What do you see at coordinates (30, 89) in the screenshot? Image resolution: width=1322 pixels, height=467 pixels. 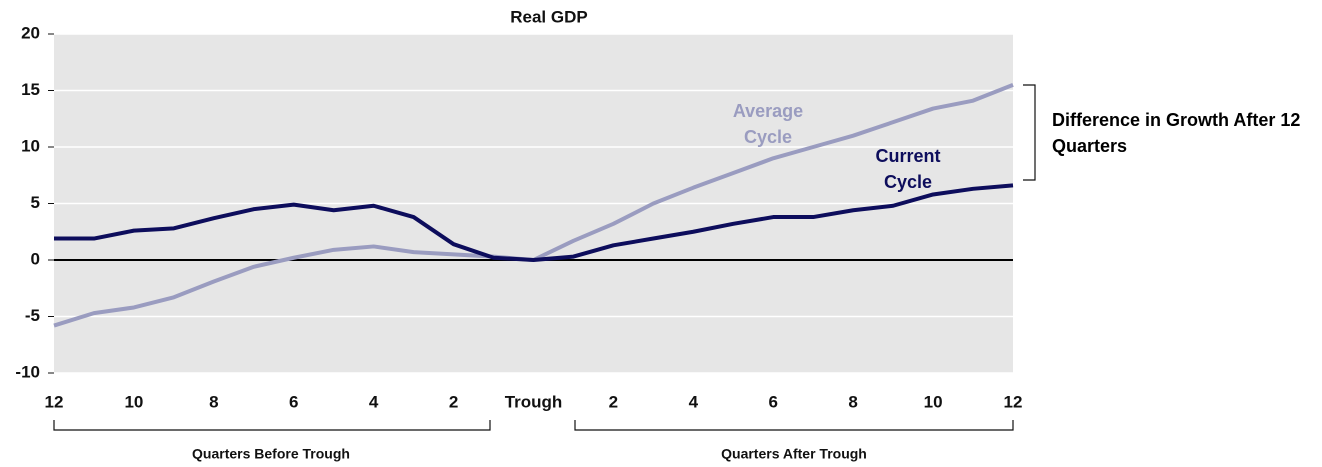 I see `y-tick-label: 15` at bounding box center [30, 89].